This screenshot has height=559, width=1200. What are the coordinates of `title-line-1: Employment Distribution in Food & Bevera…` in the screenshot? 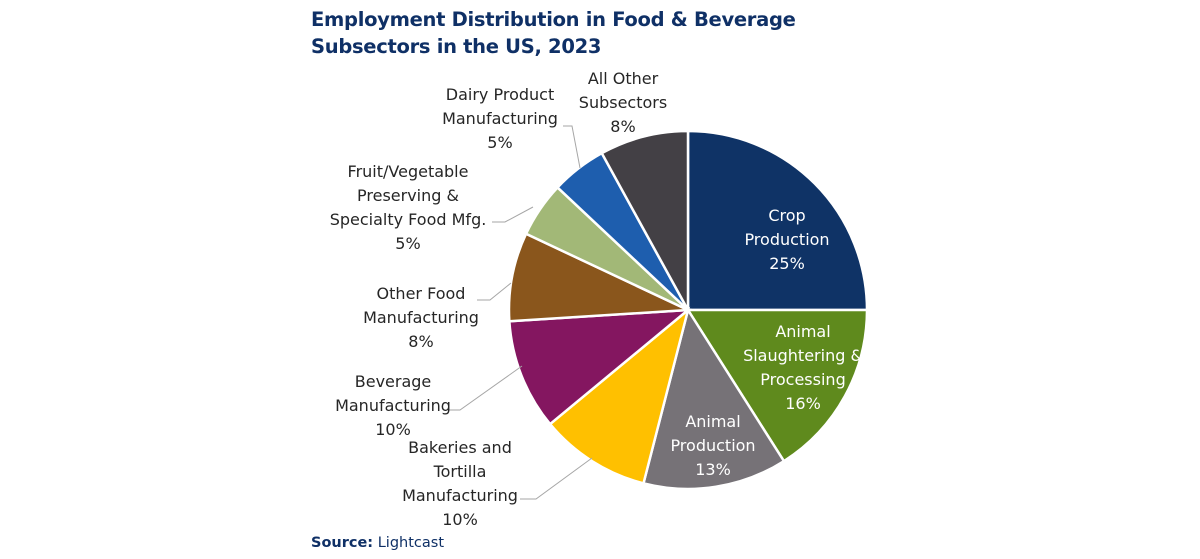 It's located at (553, 19).